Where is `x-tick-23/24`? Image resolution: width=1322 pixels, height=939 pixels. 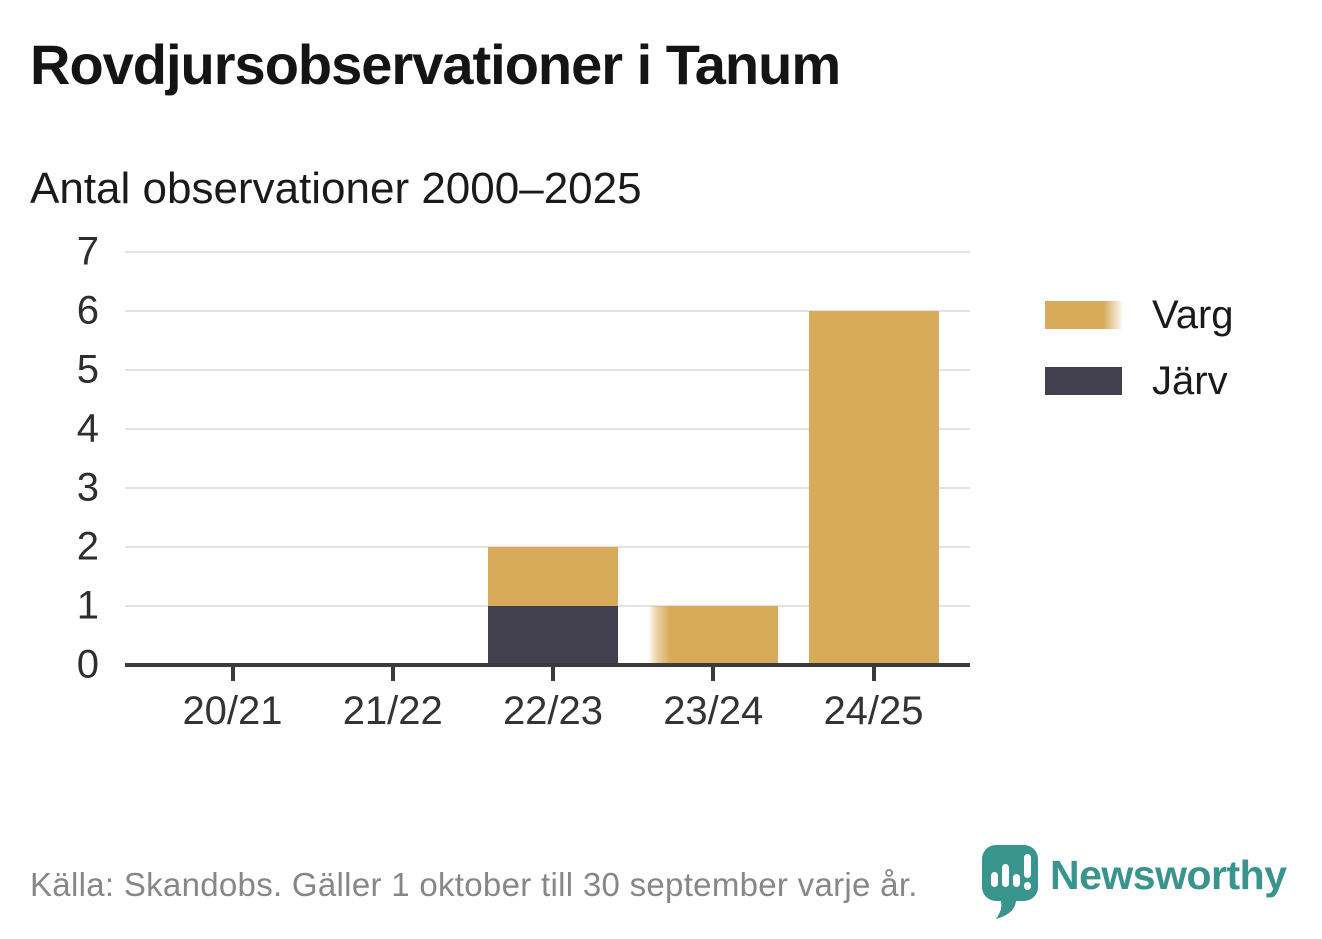
x-tick-23/24 is located at coordinates (713, 674).